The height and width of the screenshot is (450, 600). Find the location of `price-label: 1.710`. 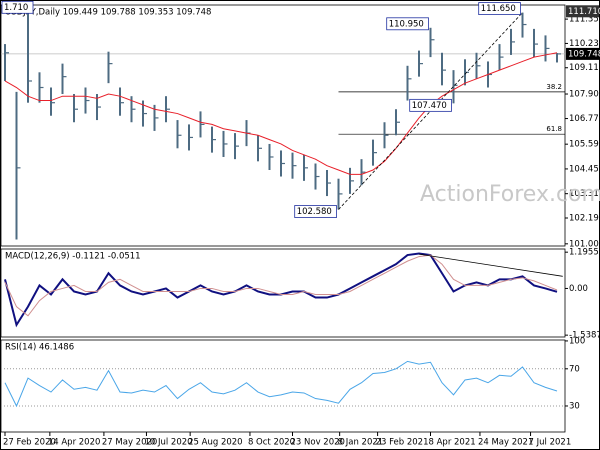

price-label: 1.710 is located at coordinates (16, 8).